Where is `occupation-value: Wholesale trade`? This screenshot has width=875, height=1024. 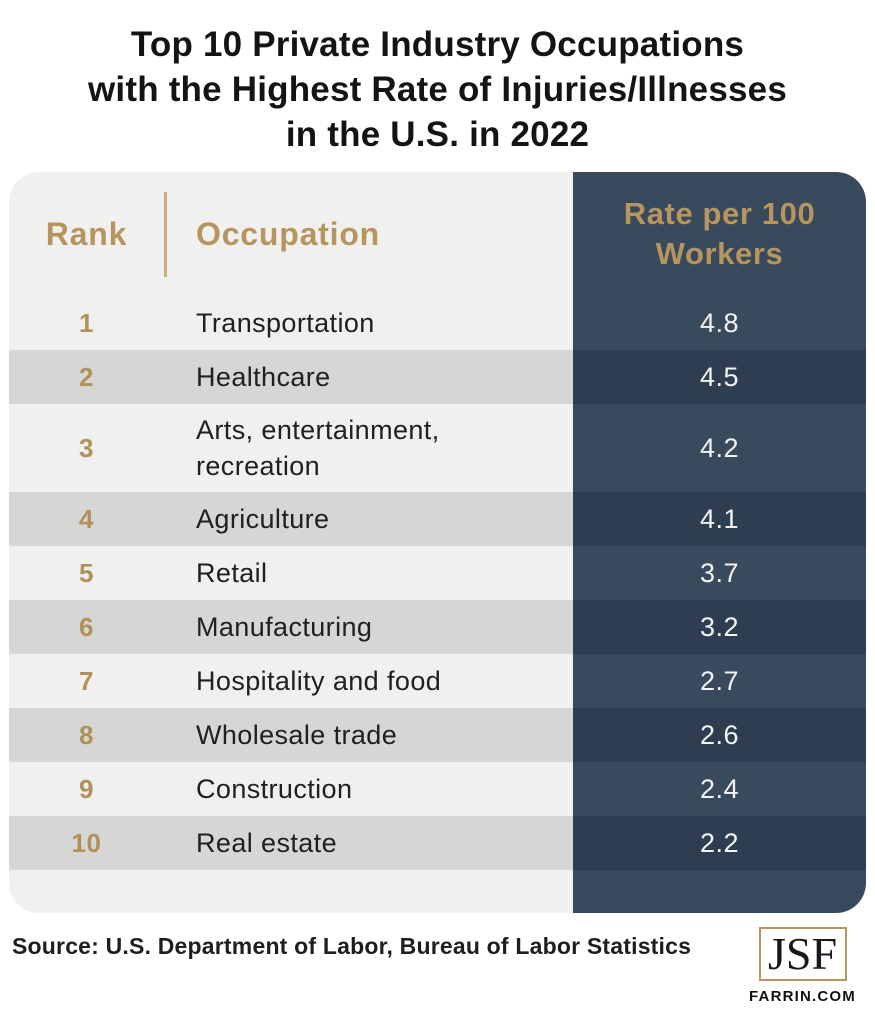
occupation-value: Wholesale trade is located at coordinates (297, 735).